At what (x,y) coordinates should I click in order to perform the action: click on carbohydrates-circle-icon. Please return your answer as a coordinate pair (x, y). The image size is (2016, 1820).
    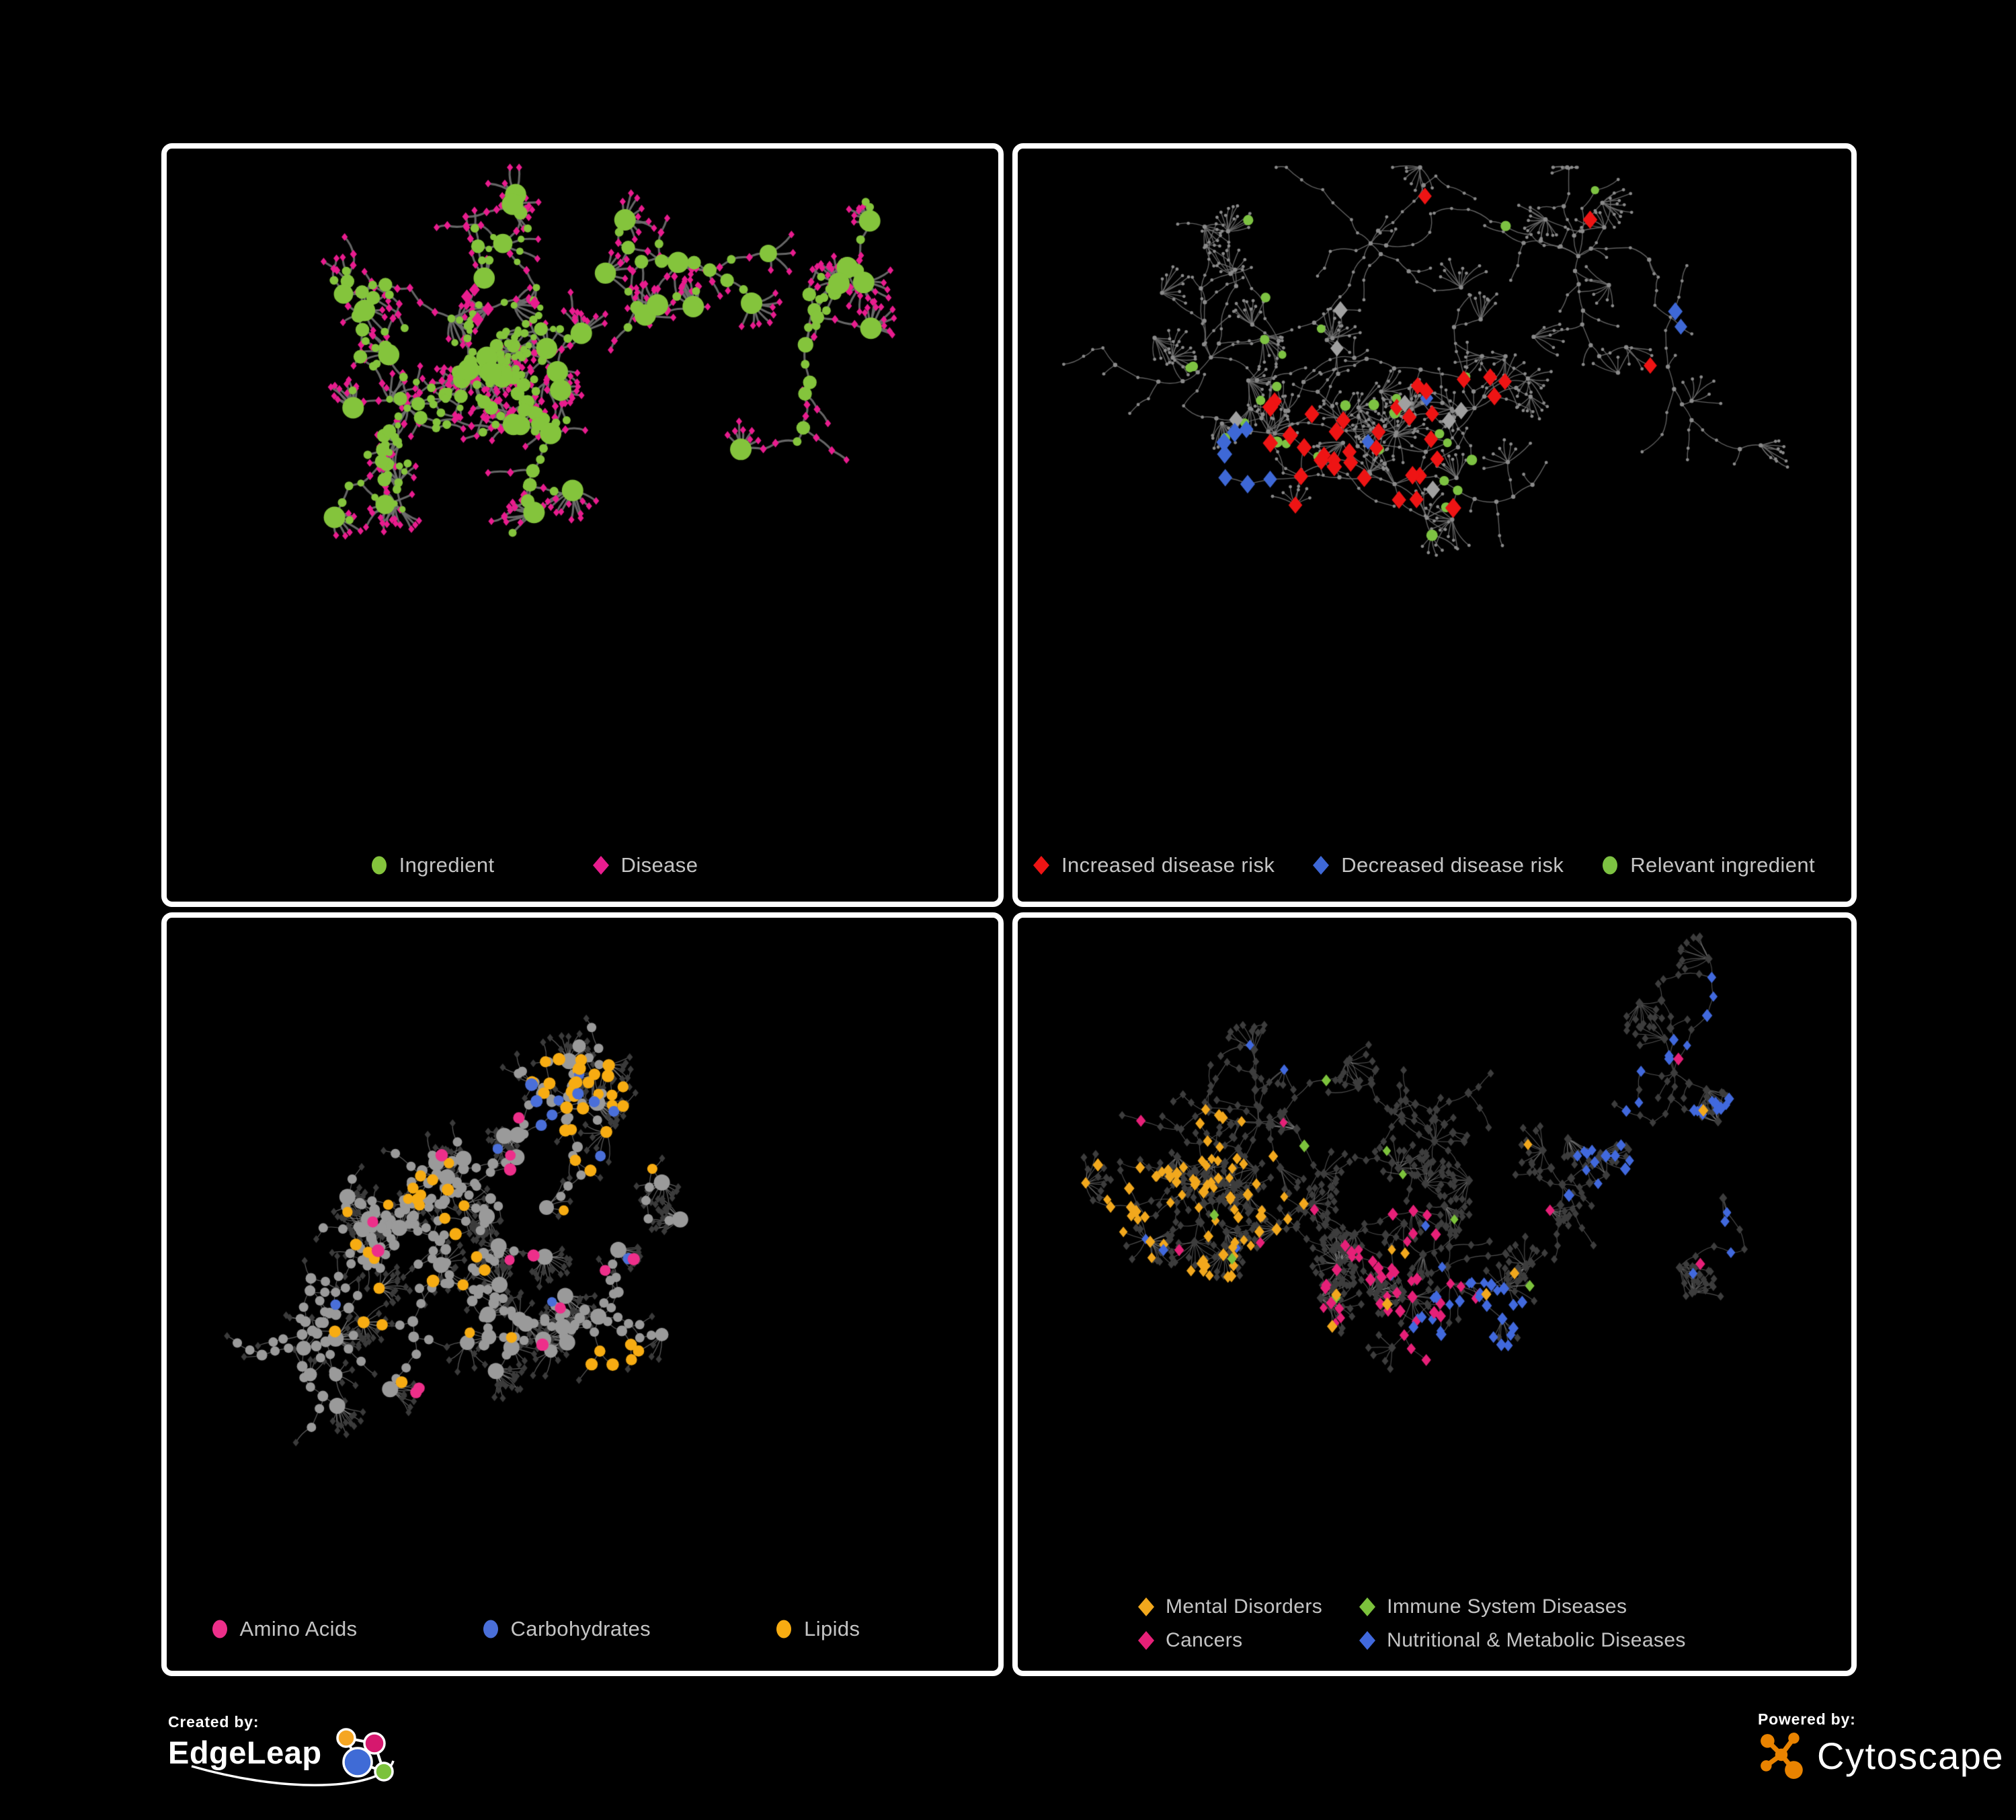
    Looking at the image, I should click on (490, 1629).